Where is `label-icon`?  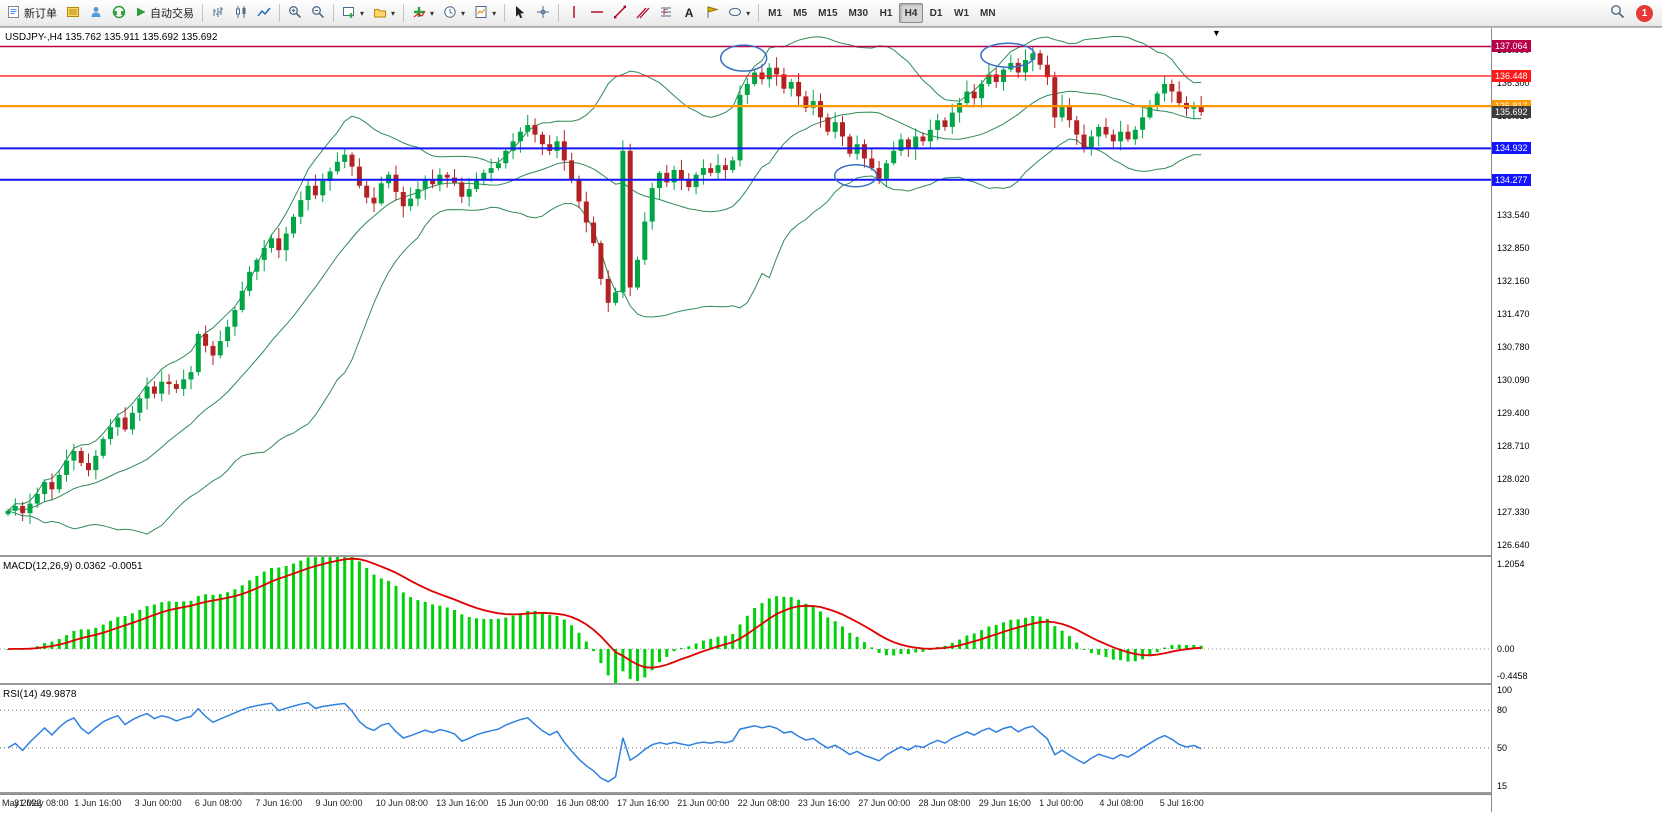 label-icon is located at coordinates (712, 13).